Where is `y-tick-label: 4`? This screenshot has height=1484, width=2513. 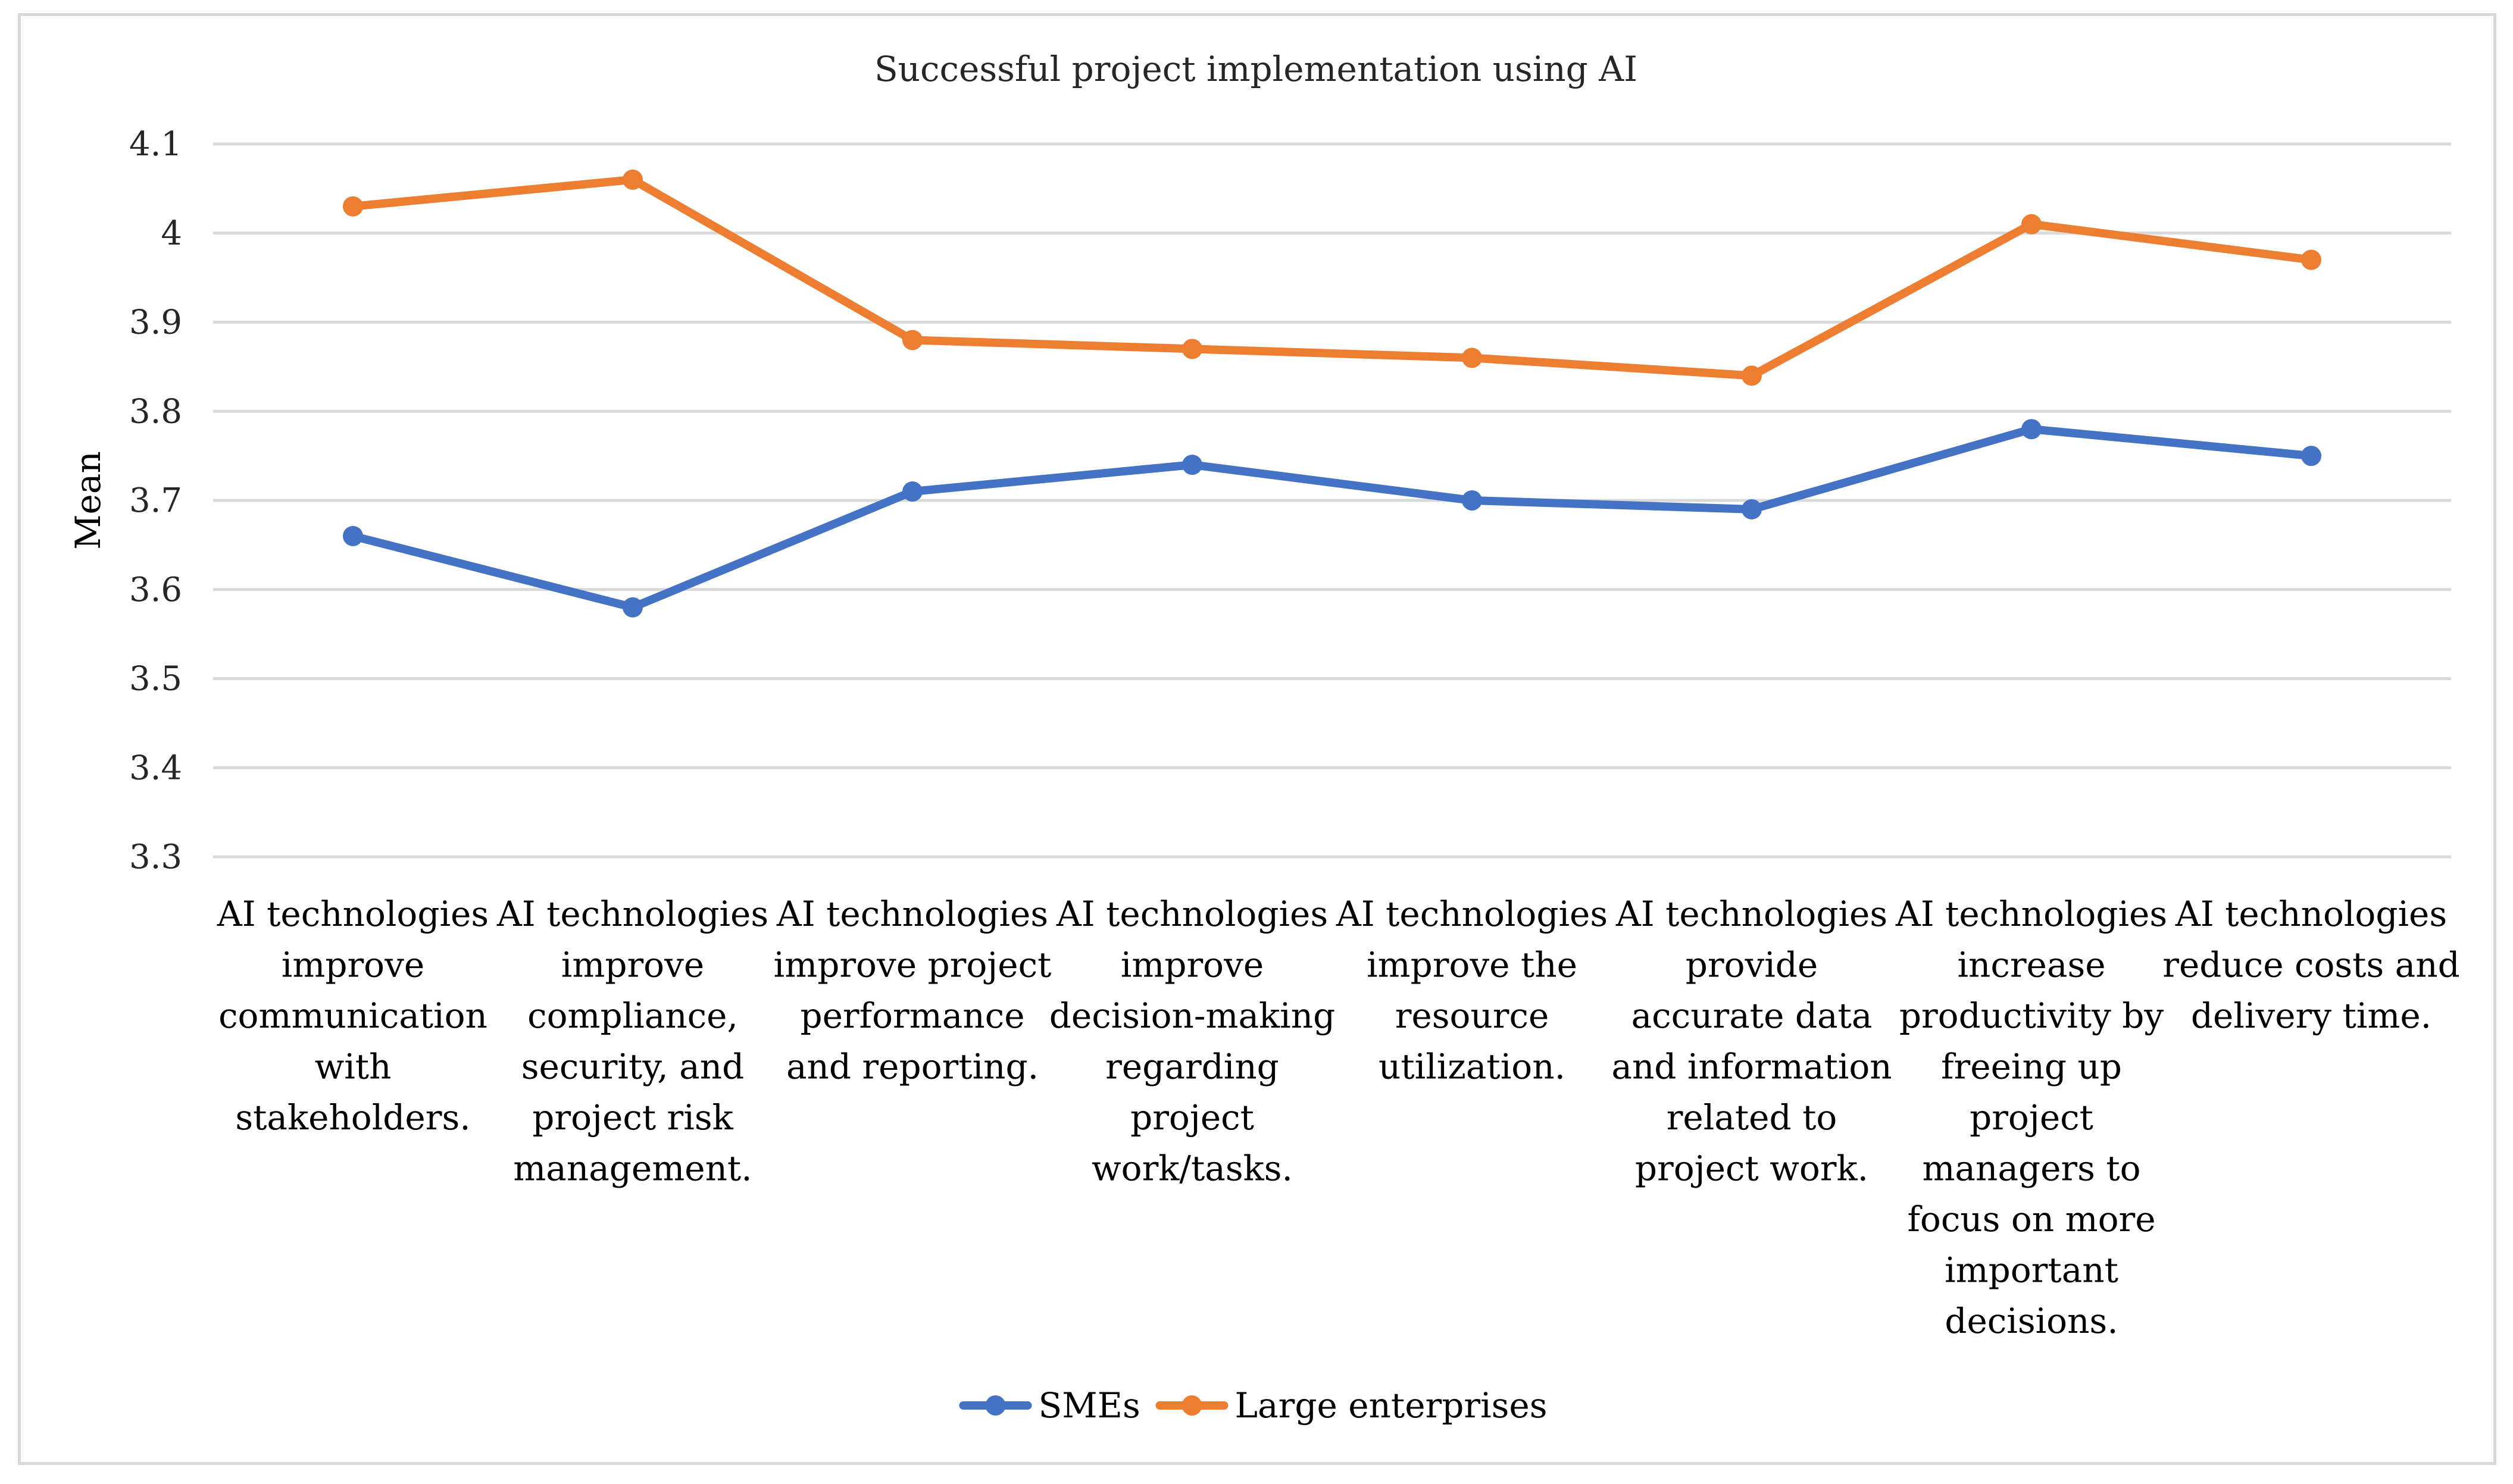 y-tick-label: 4 is located at coordinates (171, 233).